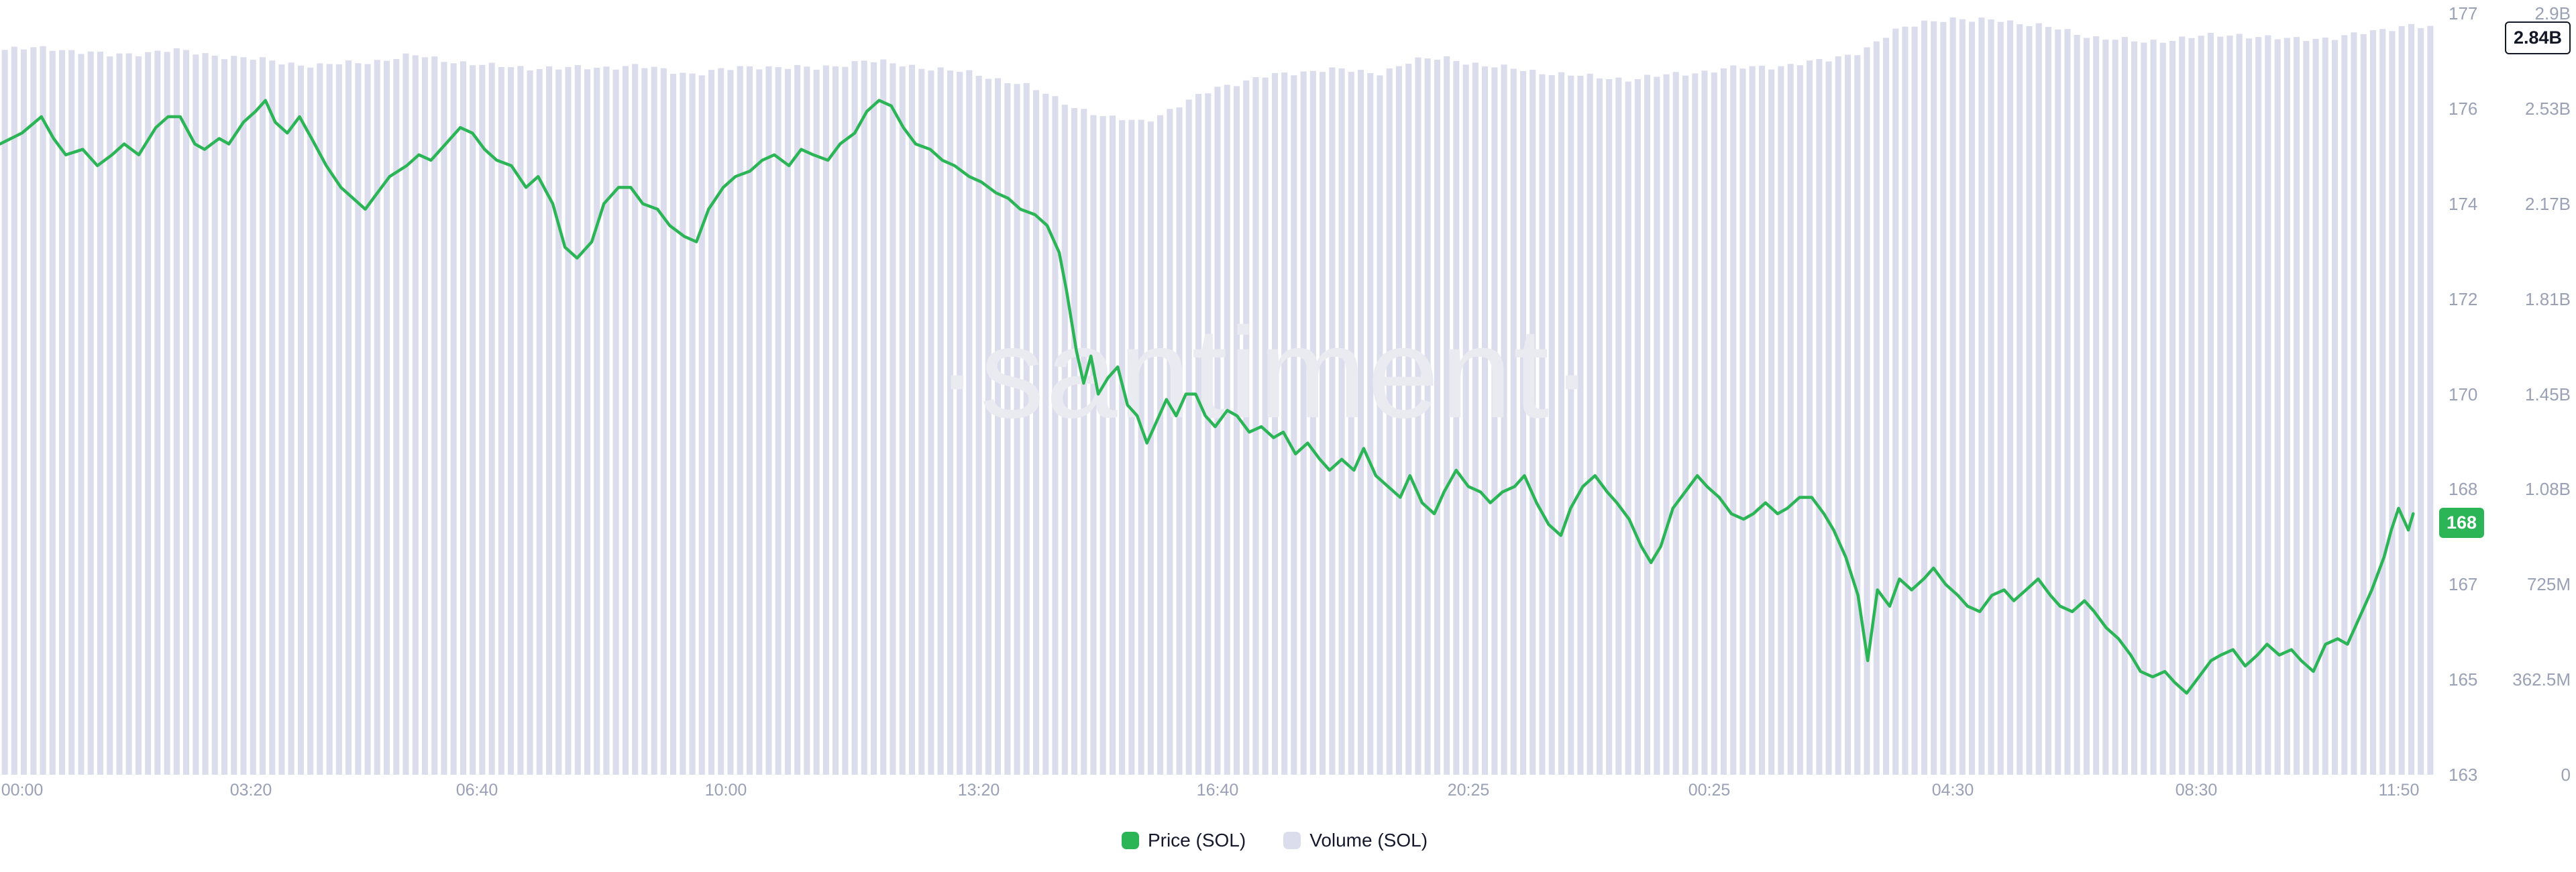 This screenshot has height=872, width=2576. Describe the element at coordinates (1368, 841) in the screenshot. I see `legend-item-label: Volume (SOL)` at that location.